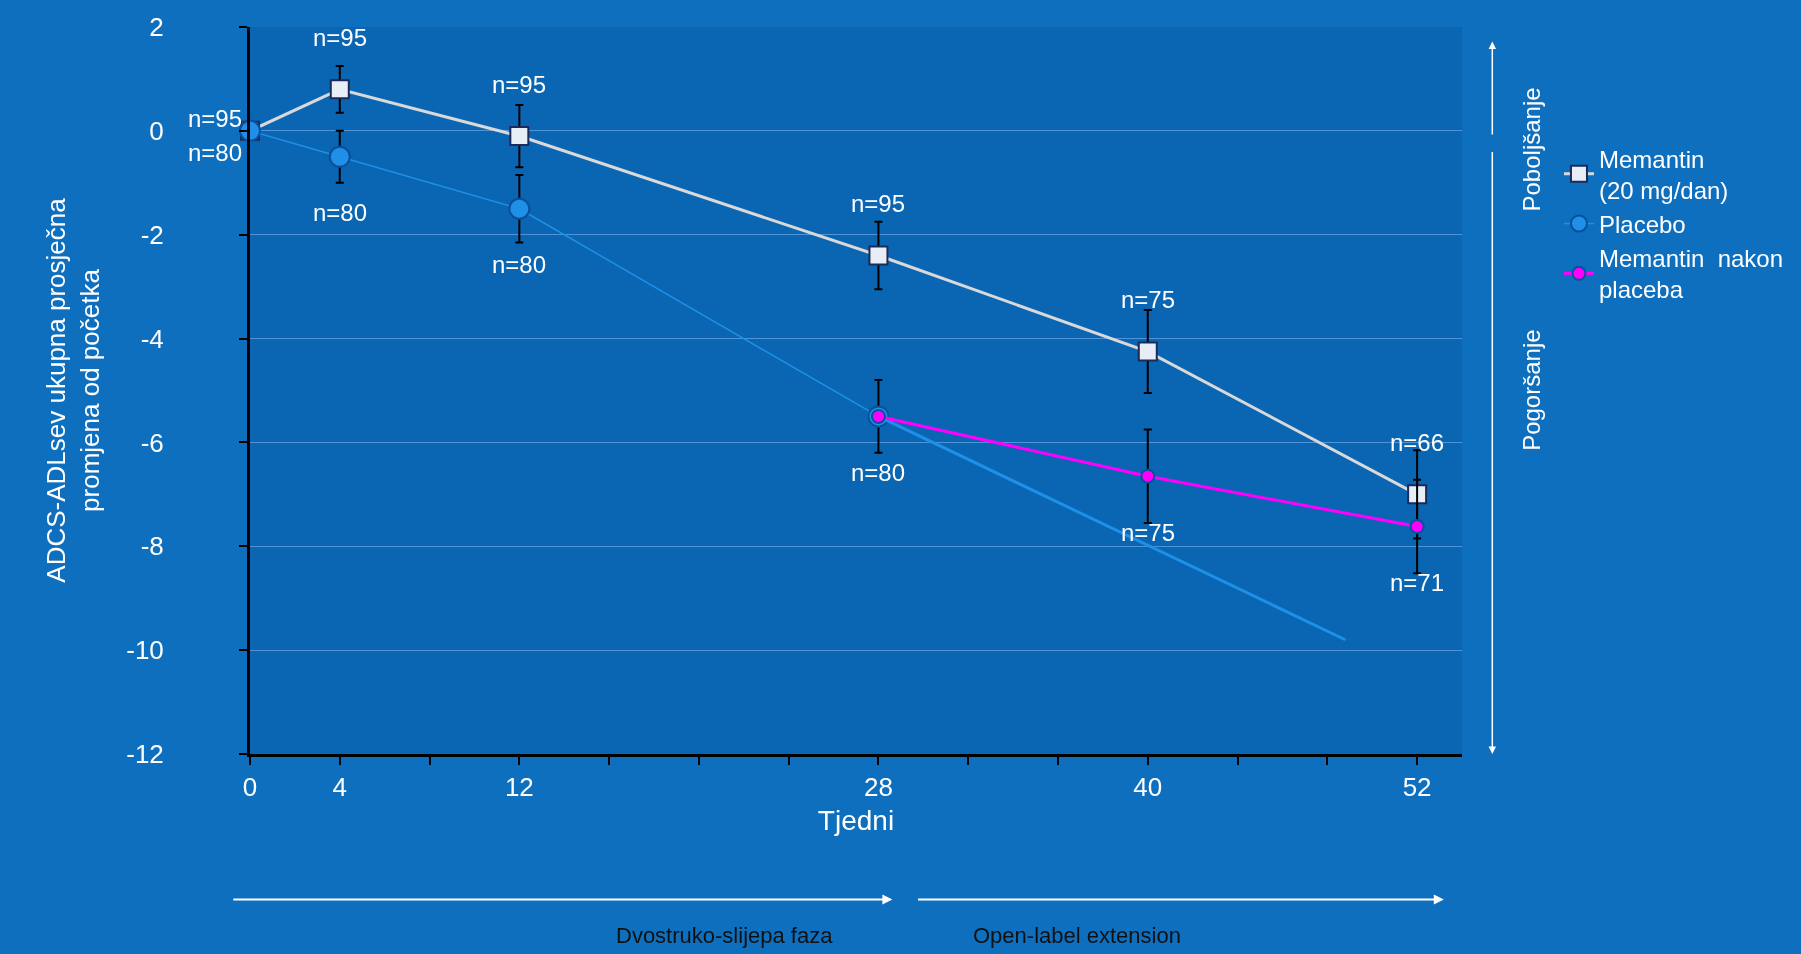 The height and width of the screenshot is (954, 1801). What do you see at coordinates (1148, 787) in the screenshot?
I see `x-tick-label: 40` at bounding box center [1148, 787].